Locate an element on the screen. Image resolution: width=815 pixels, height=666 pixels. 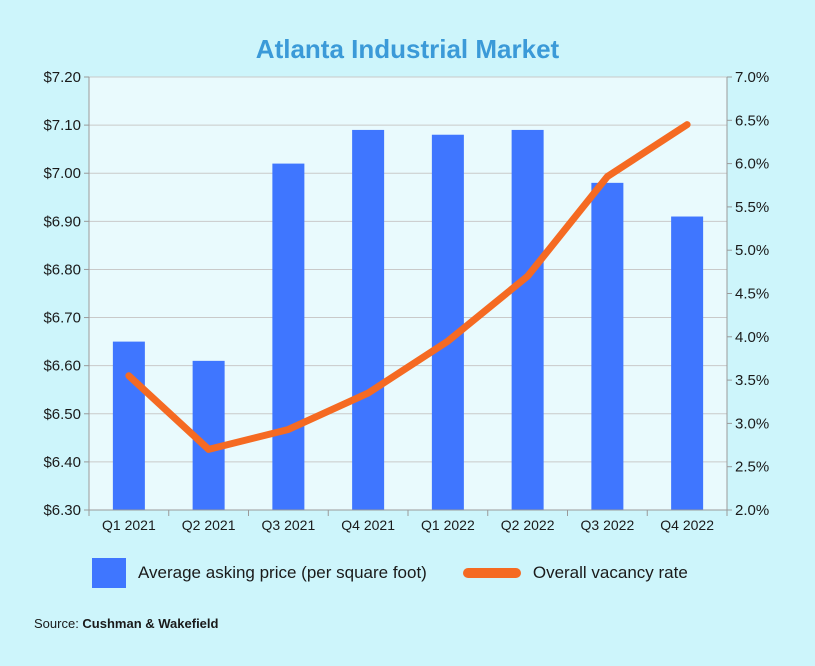
right-tick-label-2: 3.0% is located at coordinates (752, 423).